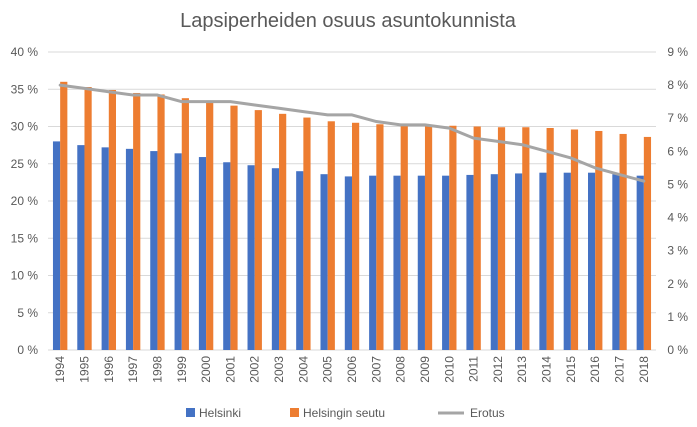 The height and width of the screenshot is (427, 697). What do you see at coordinates (206, 369) in the screenshot?
I see `x-tick-label: 2000` at bounding box center [206, 369].